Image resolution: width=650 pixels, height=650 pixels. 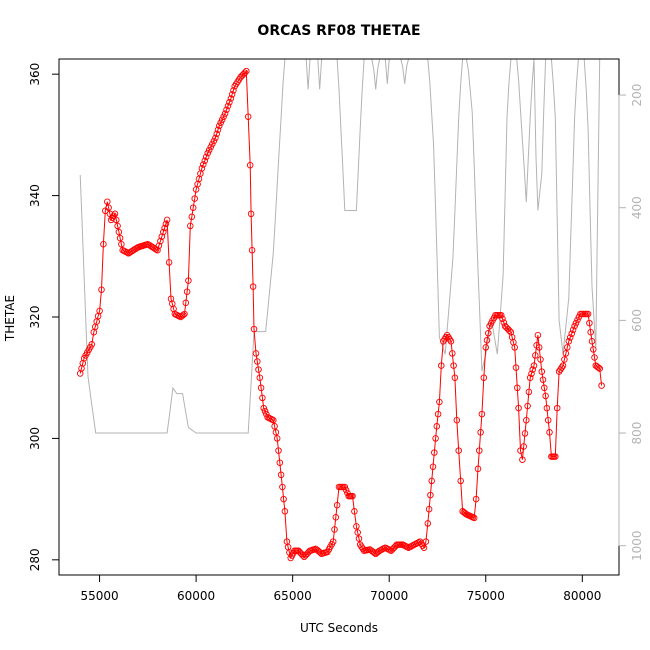 I want to click on y-axis-right: 200 400 600 800 1000, so click(x=631, y=322).